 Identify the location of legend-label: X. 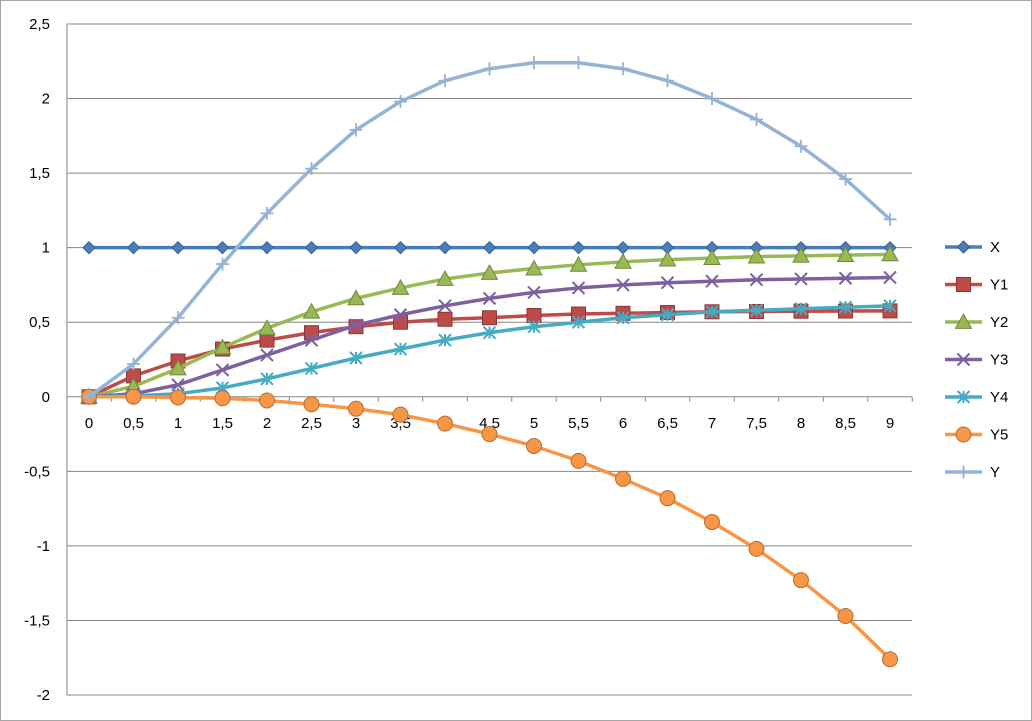
(995, 247).